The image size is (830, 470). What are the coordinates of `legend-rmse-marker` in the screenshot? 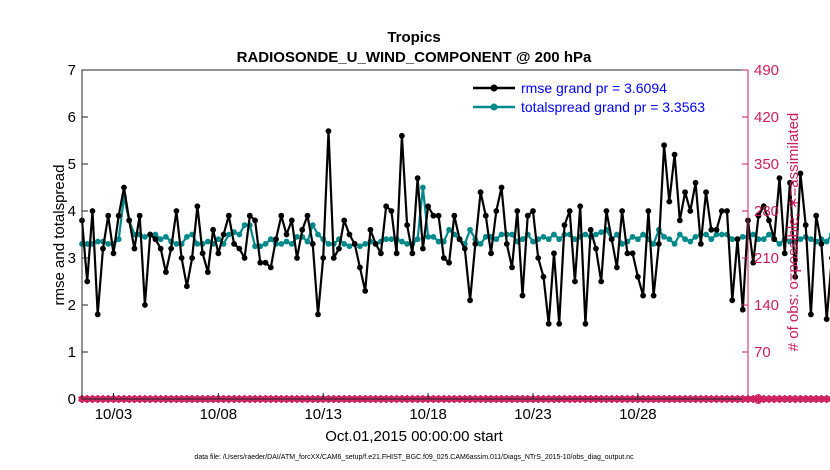 It's located at (494, 88).